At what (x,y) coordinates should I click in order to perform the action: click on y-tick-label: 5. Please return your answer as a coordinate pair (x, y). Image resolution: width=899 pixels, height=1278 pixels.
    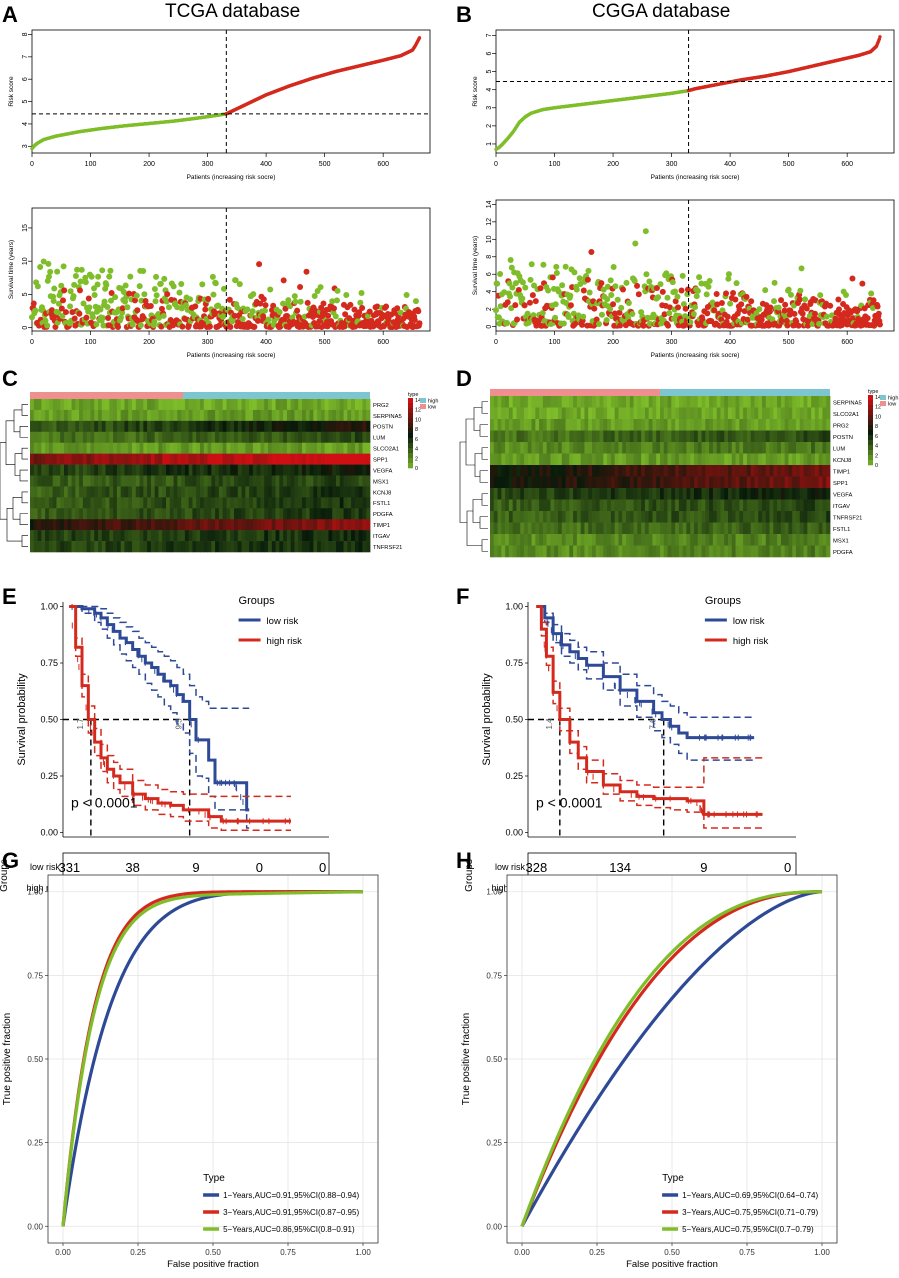
    Looking at the image, I should click on (25, 294).